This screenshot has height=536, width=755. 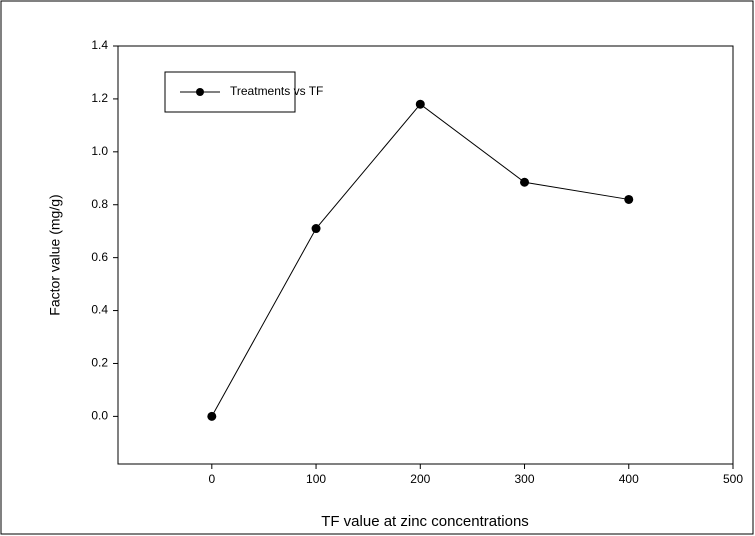 I want to click on x-axis-label: TF value at zinc concentrations, so click(x=425, y=521).